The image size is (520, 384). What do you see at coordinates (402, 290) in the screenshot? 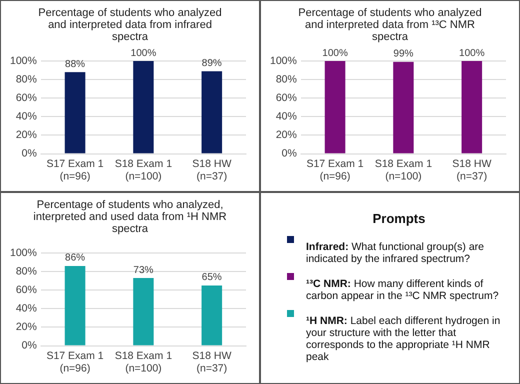
I see `text: ¹³C NMR: How many different kinds of carbon appear in the ¹³C NMR spectrum?` at bounding box center [402, 290].